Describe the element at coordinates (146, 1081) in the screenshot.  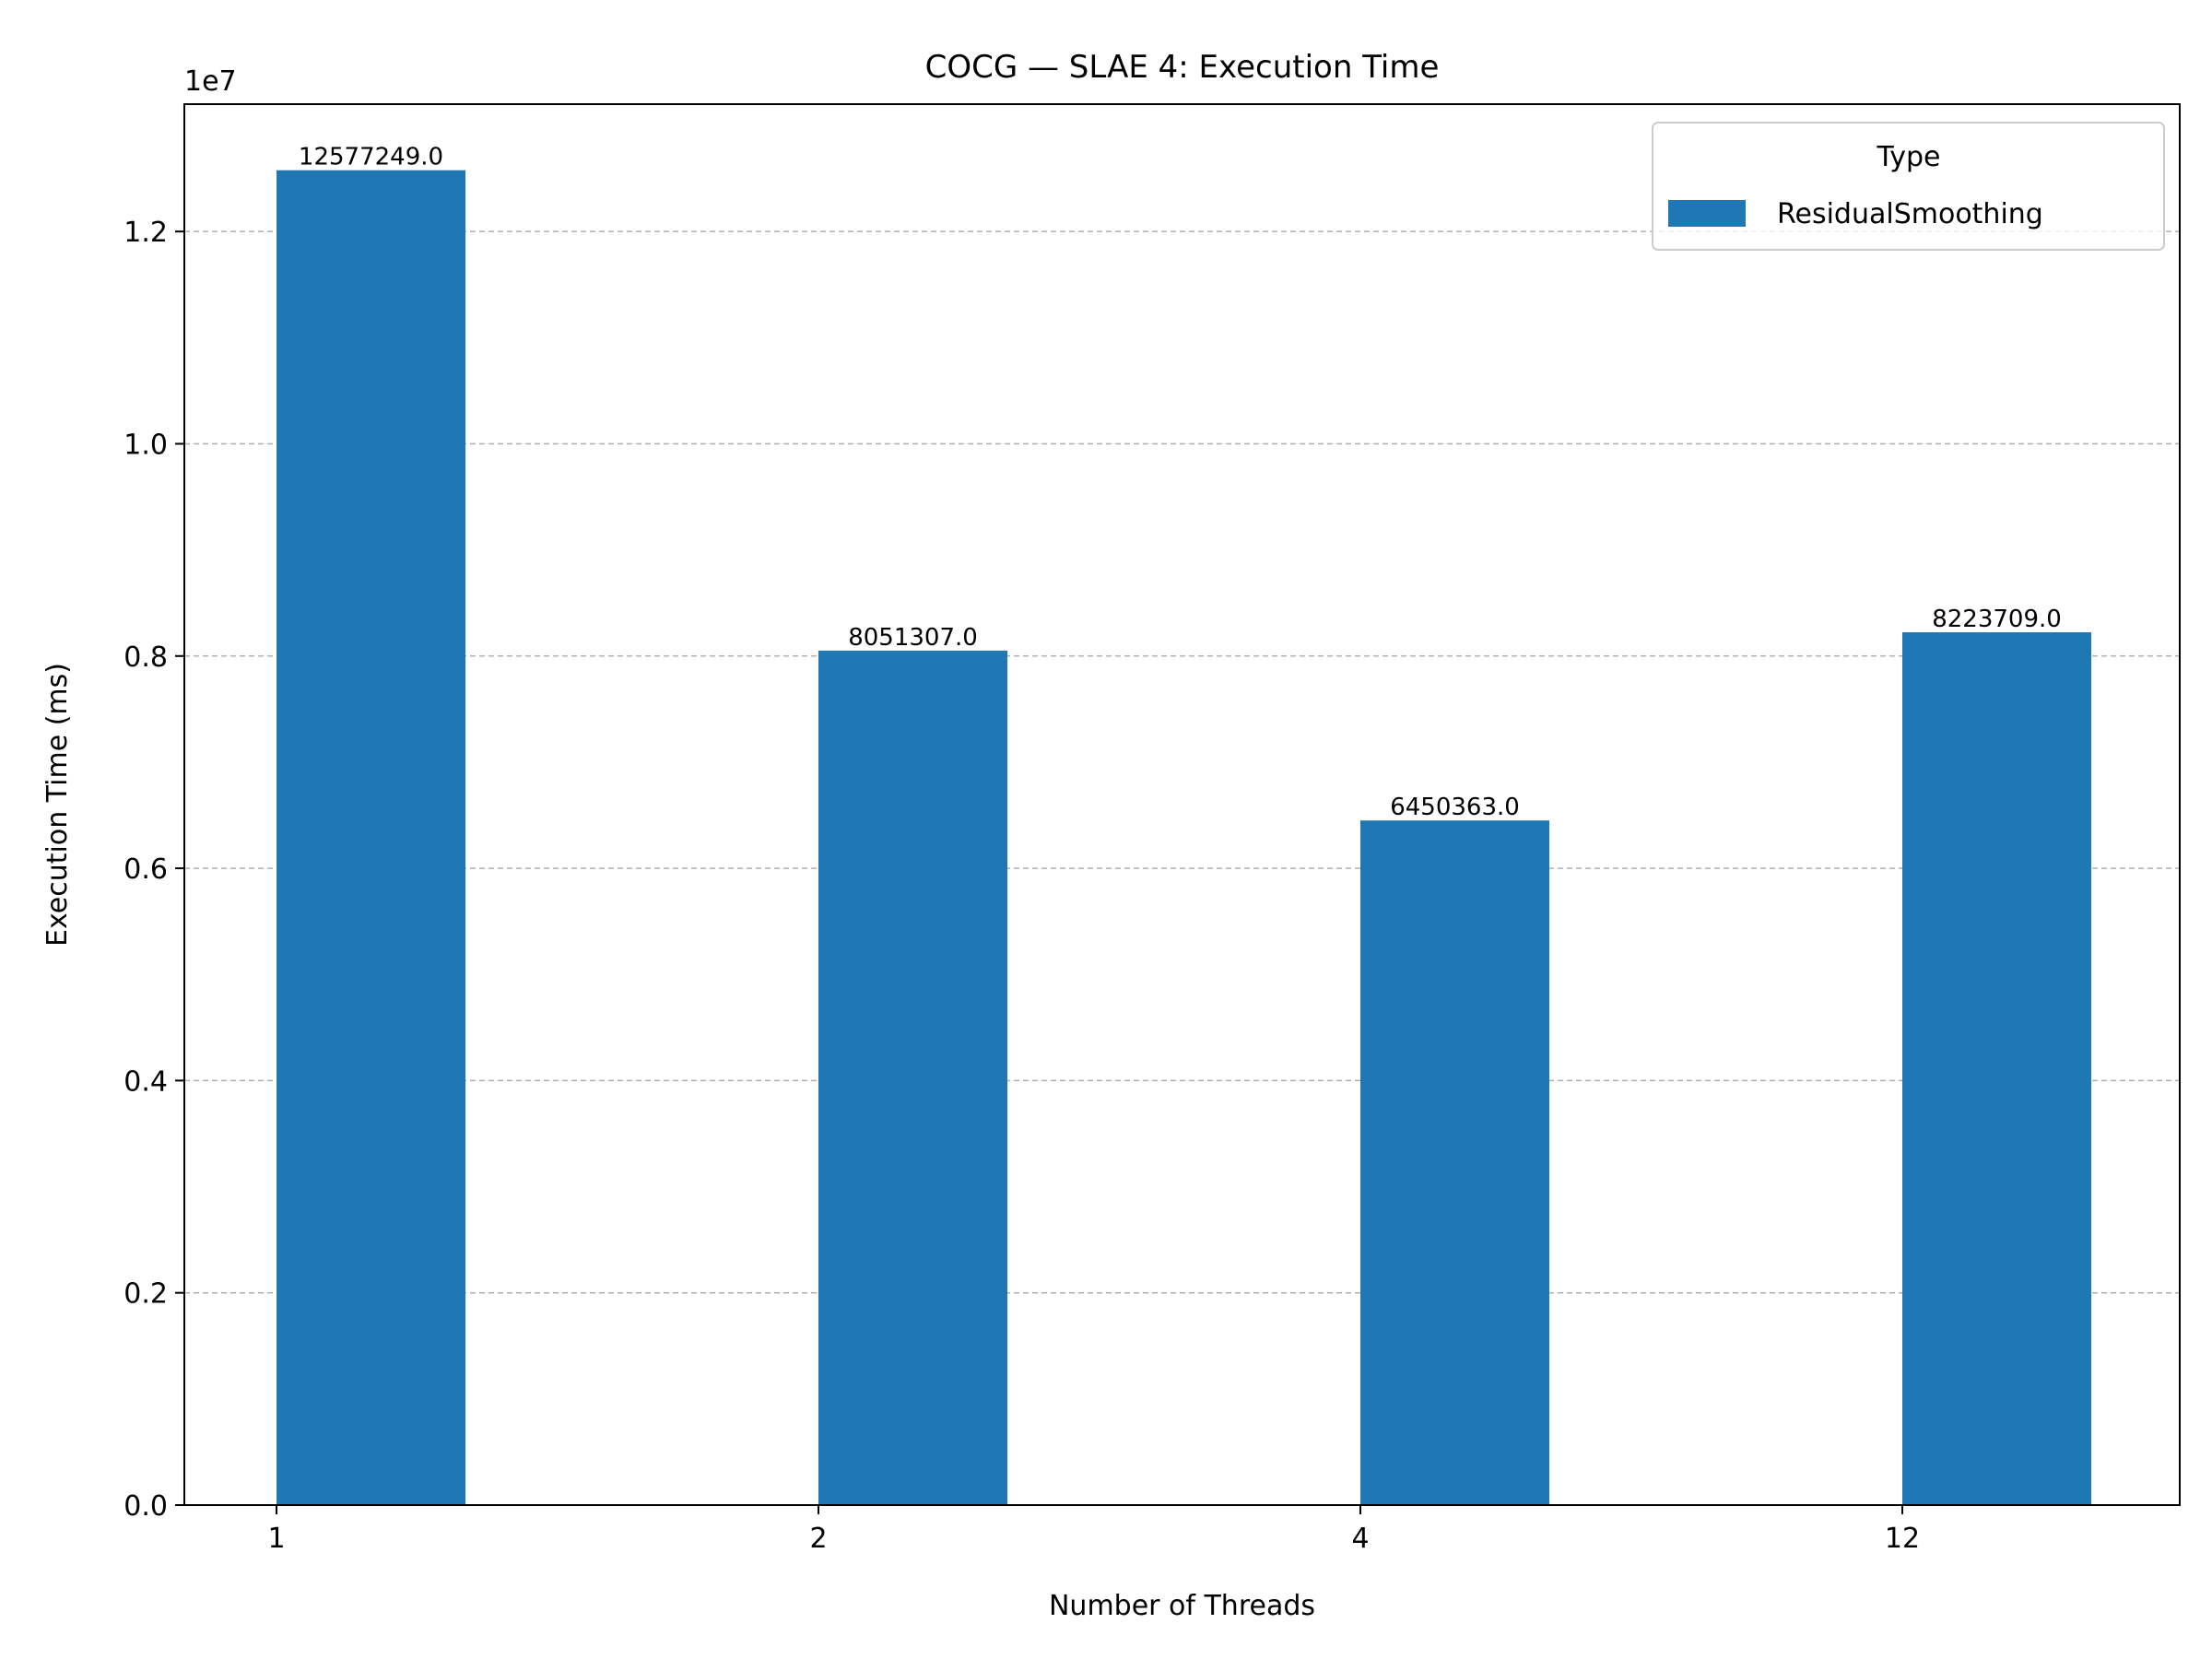
I see `y-tick-label: 0.4` at that location.